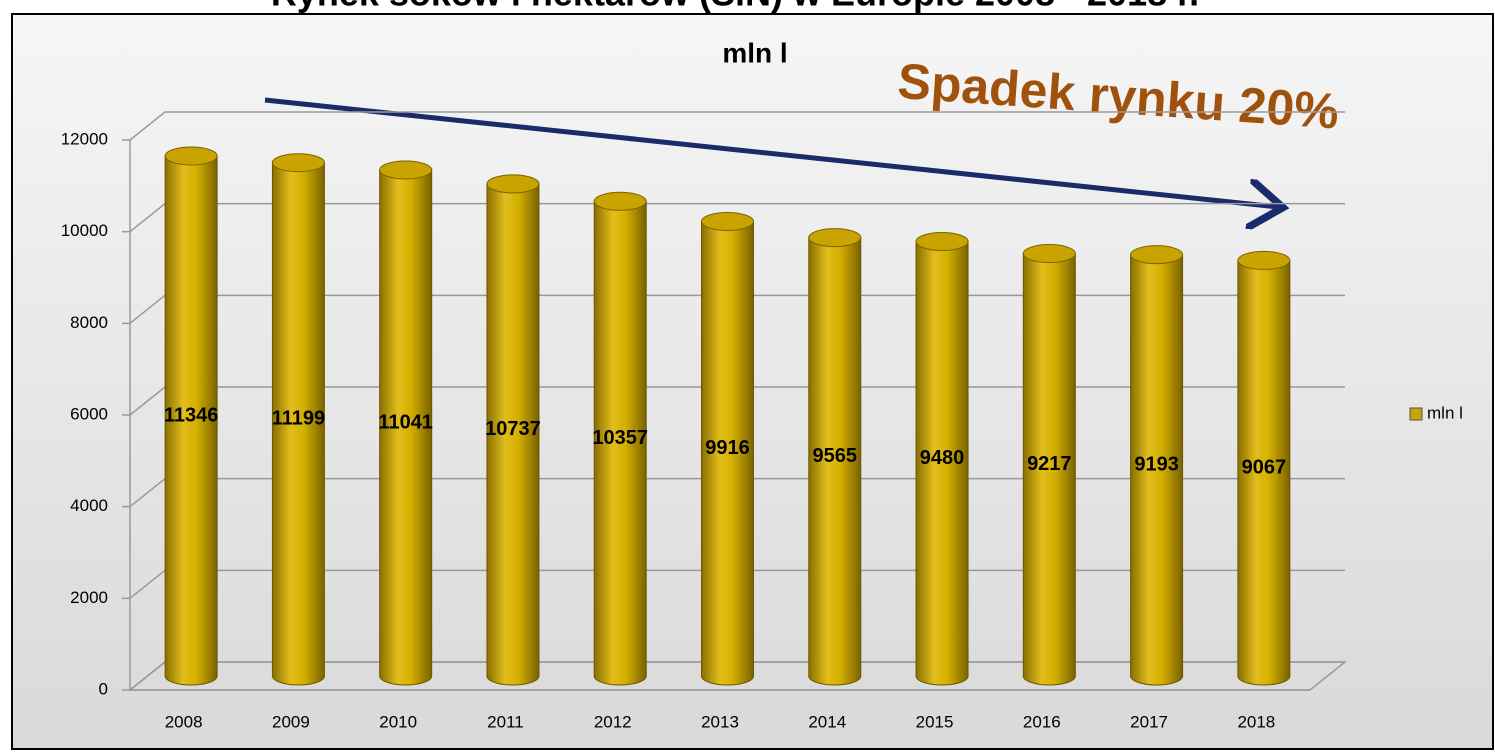 The image size is (1495, 756). I want to click on trend-arrow, so click(771, 152).